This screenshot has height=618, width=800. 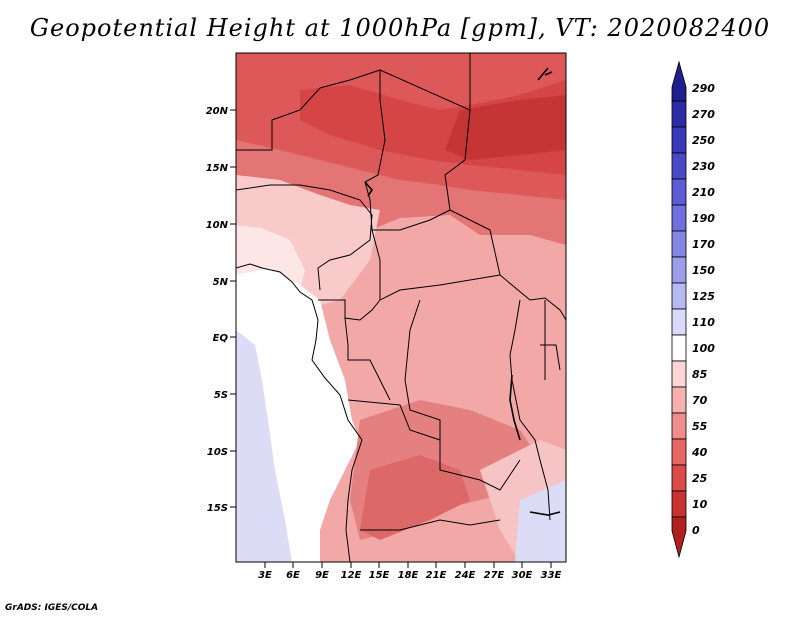 What do you see at coordinates (265, 575) in the screenshot?
I see `lon-label: 3E` at bounding box center [265, 575].